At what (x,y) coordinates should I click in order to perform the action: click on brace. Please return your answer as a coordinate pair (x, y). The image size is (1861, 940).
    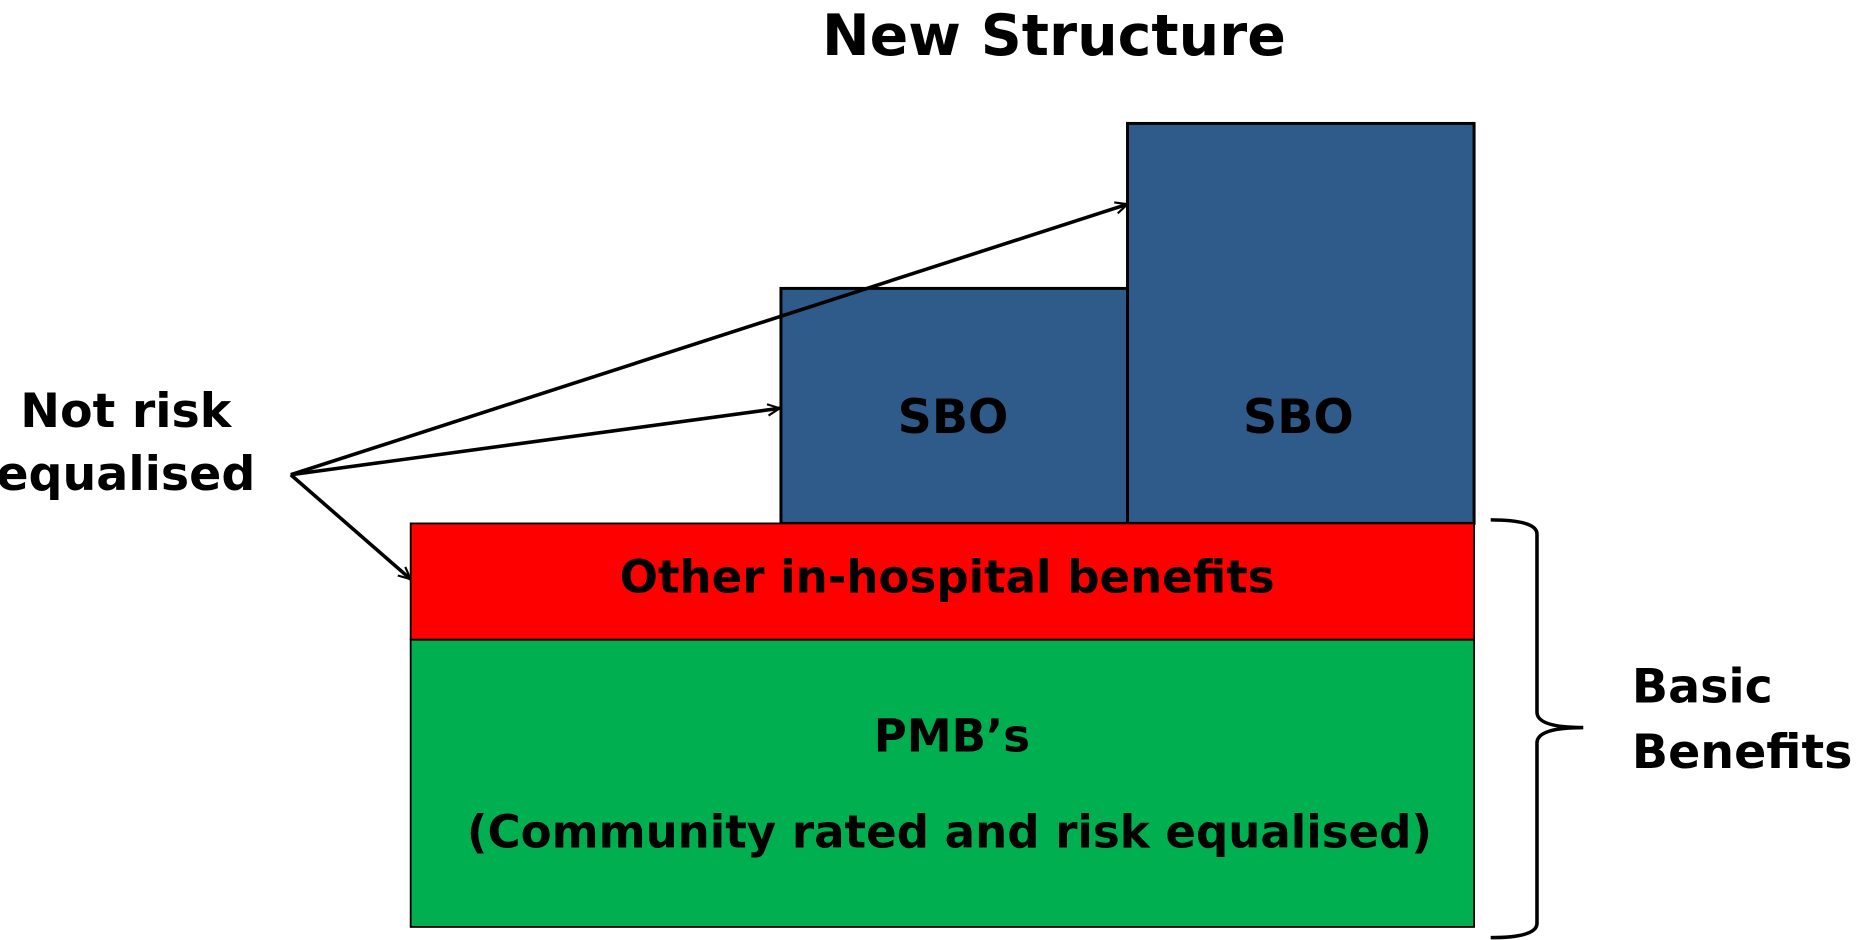
    Looking at the image, I should click on (1537, 729).